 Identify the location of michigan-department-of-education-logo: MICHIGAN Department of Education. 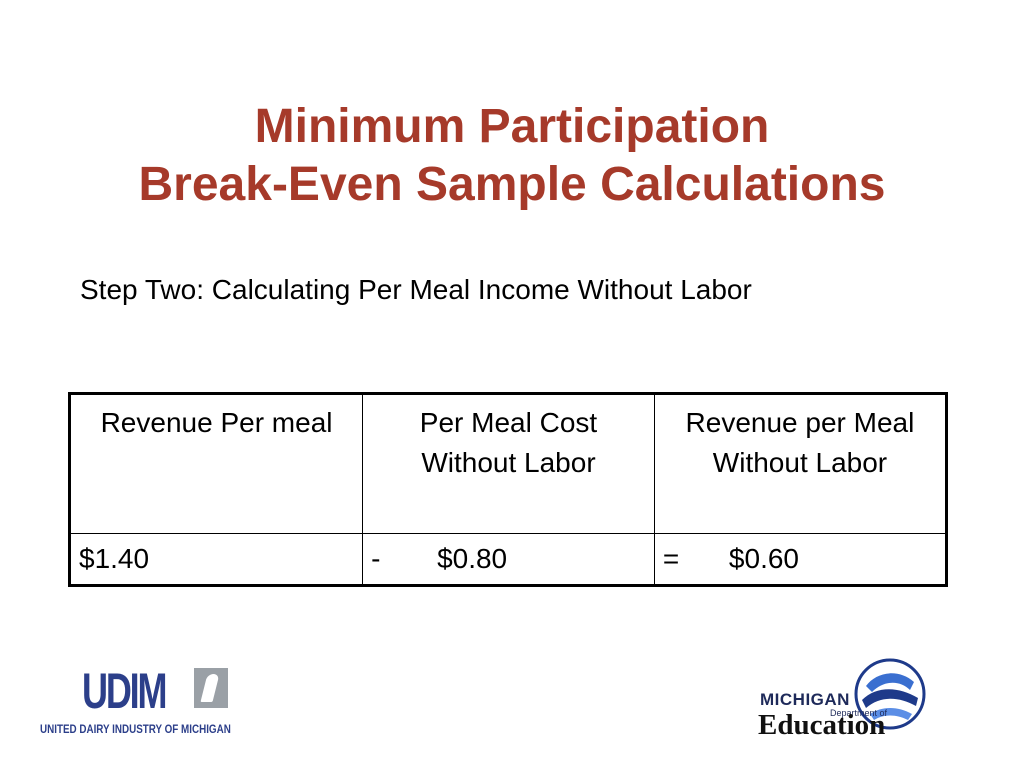
(846, 701).